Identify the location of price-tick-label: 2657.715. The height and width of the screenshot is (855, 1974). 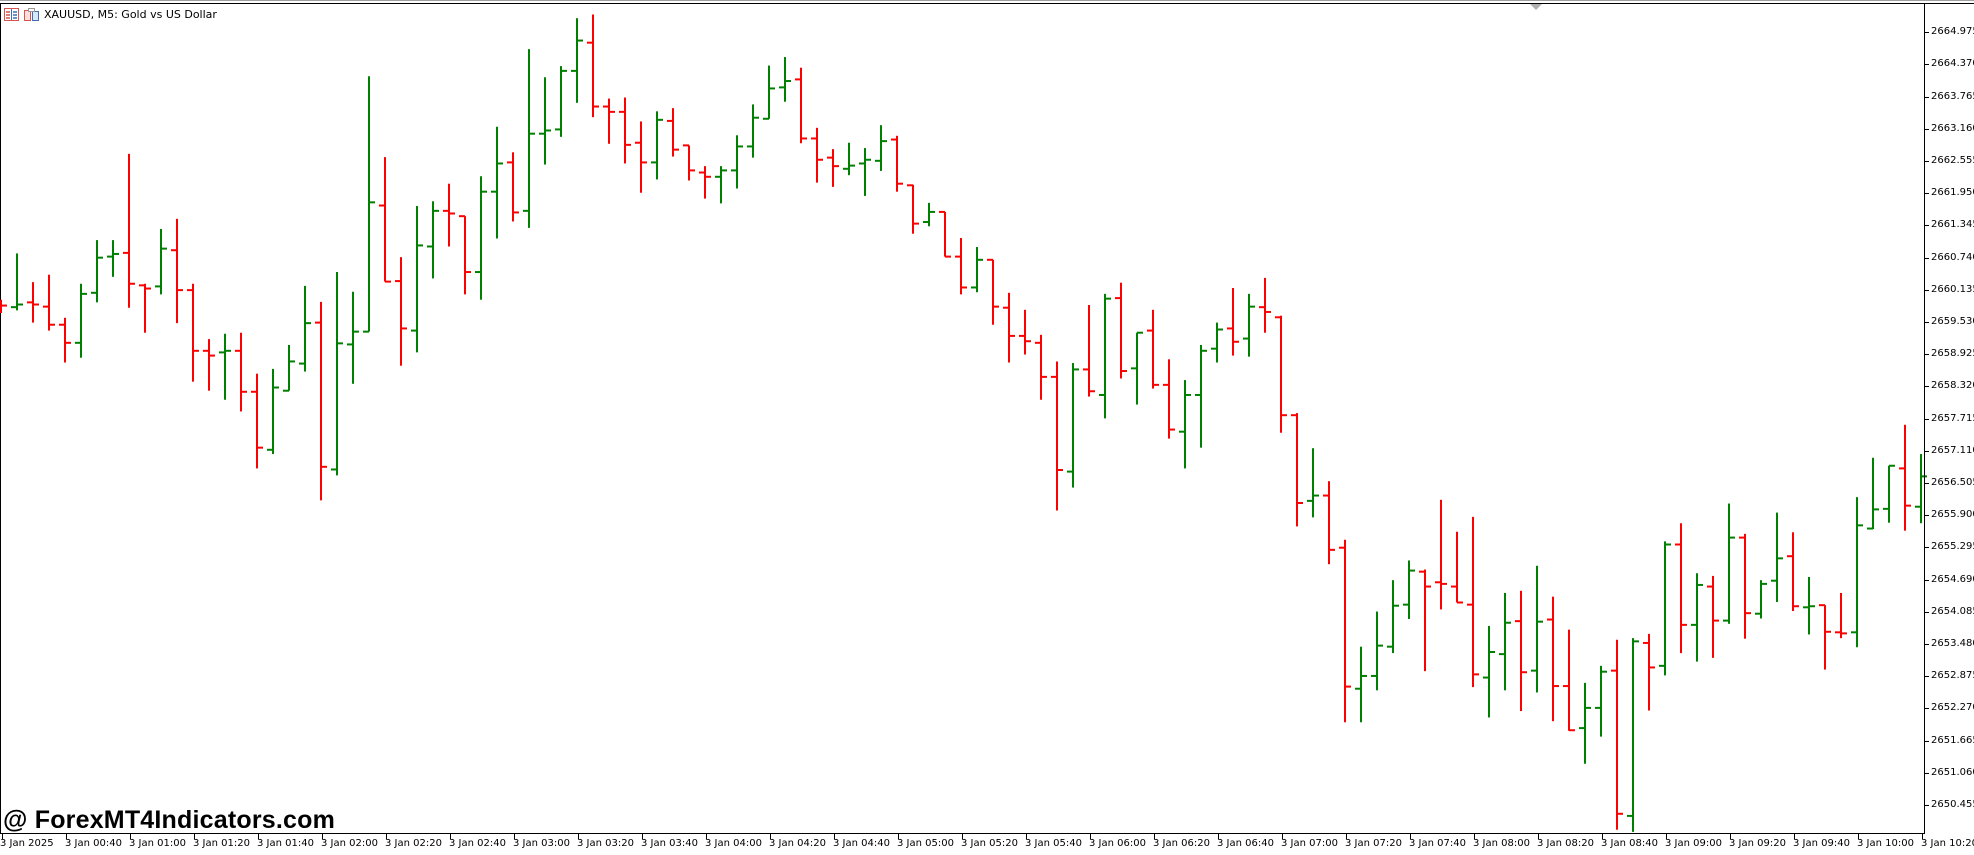
(1952, 418).